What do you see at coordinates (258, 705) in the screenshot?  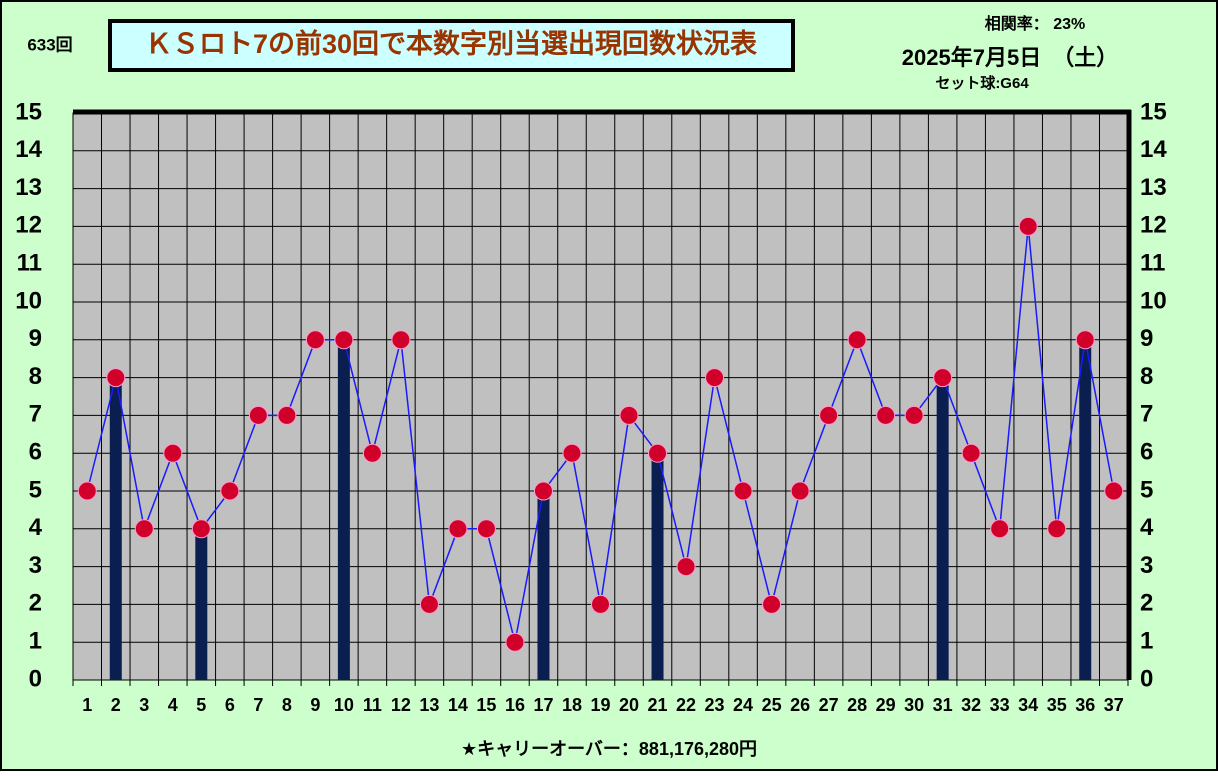 I see `x-tick-label: 7` at bounding box center [258, 705].